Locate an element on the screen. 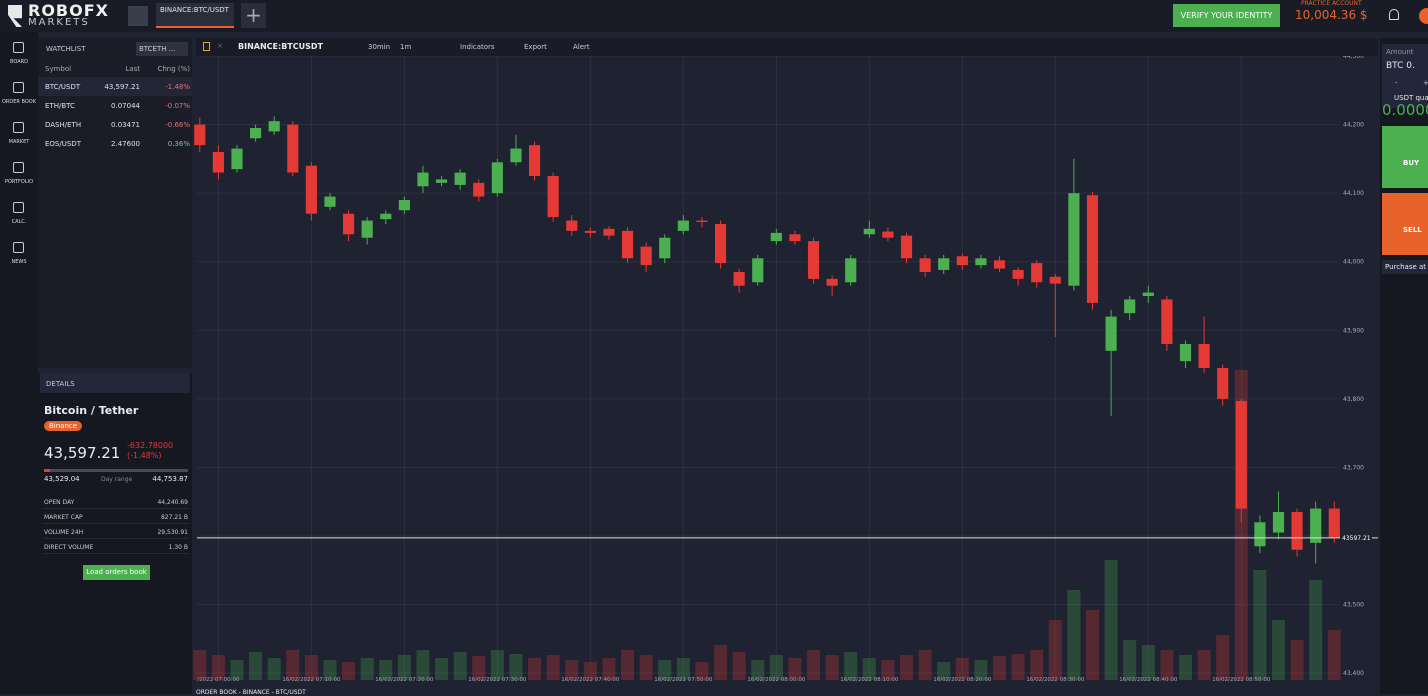 This screenshot has height=696, width=1428. avatar is located at coordinates (1423, 16).